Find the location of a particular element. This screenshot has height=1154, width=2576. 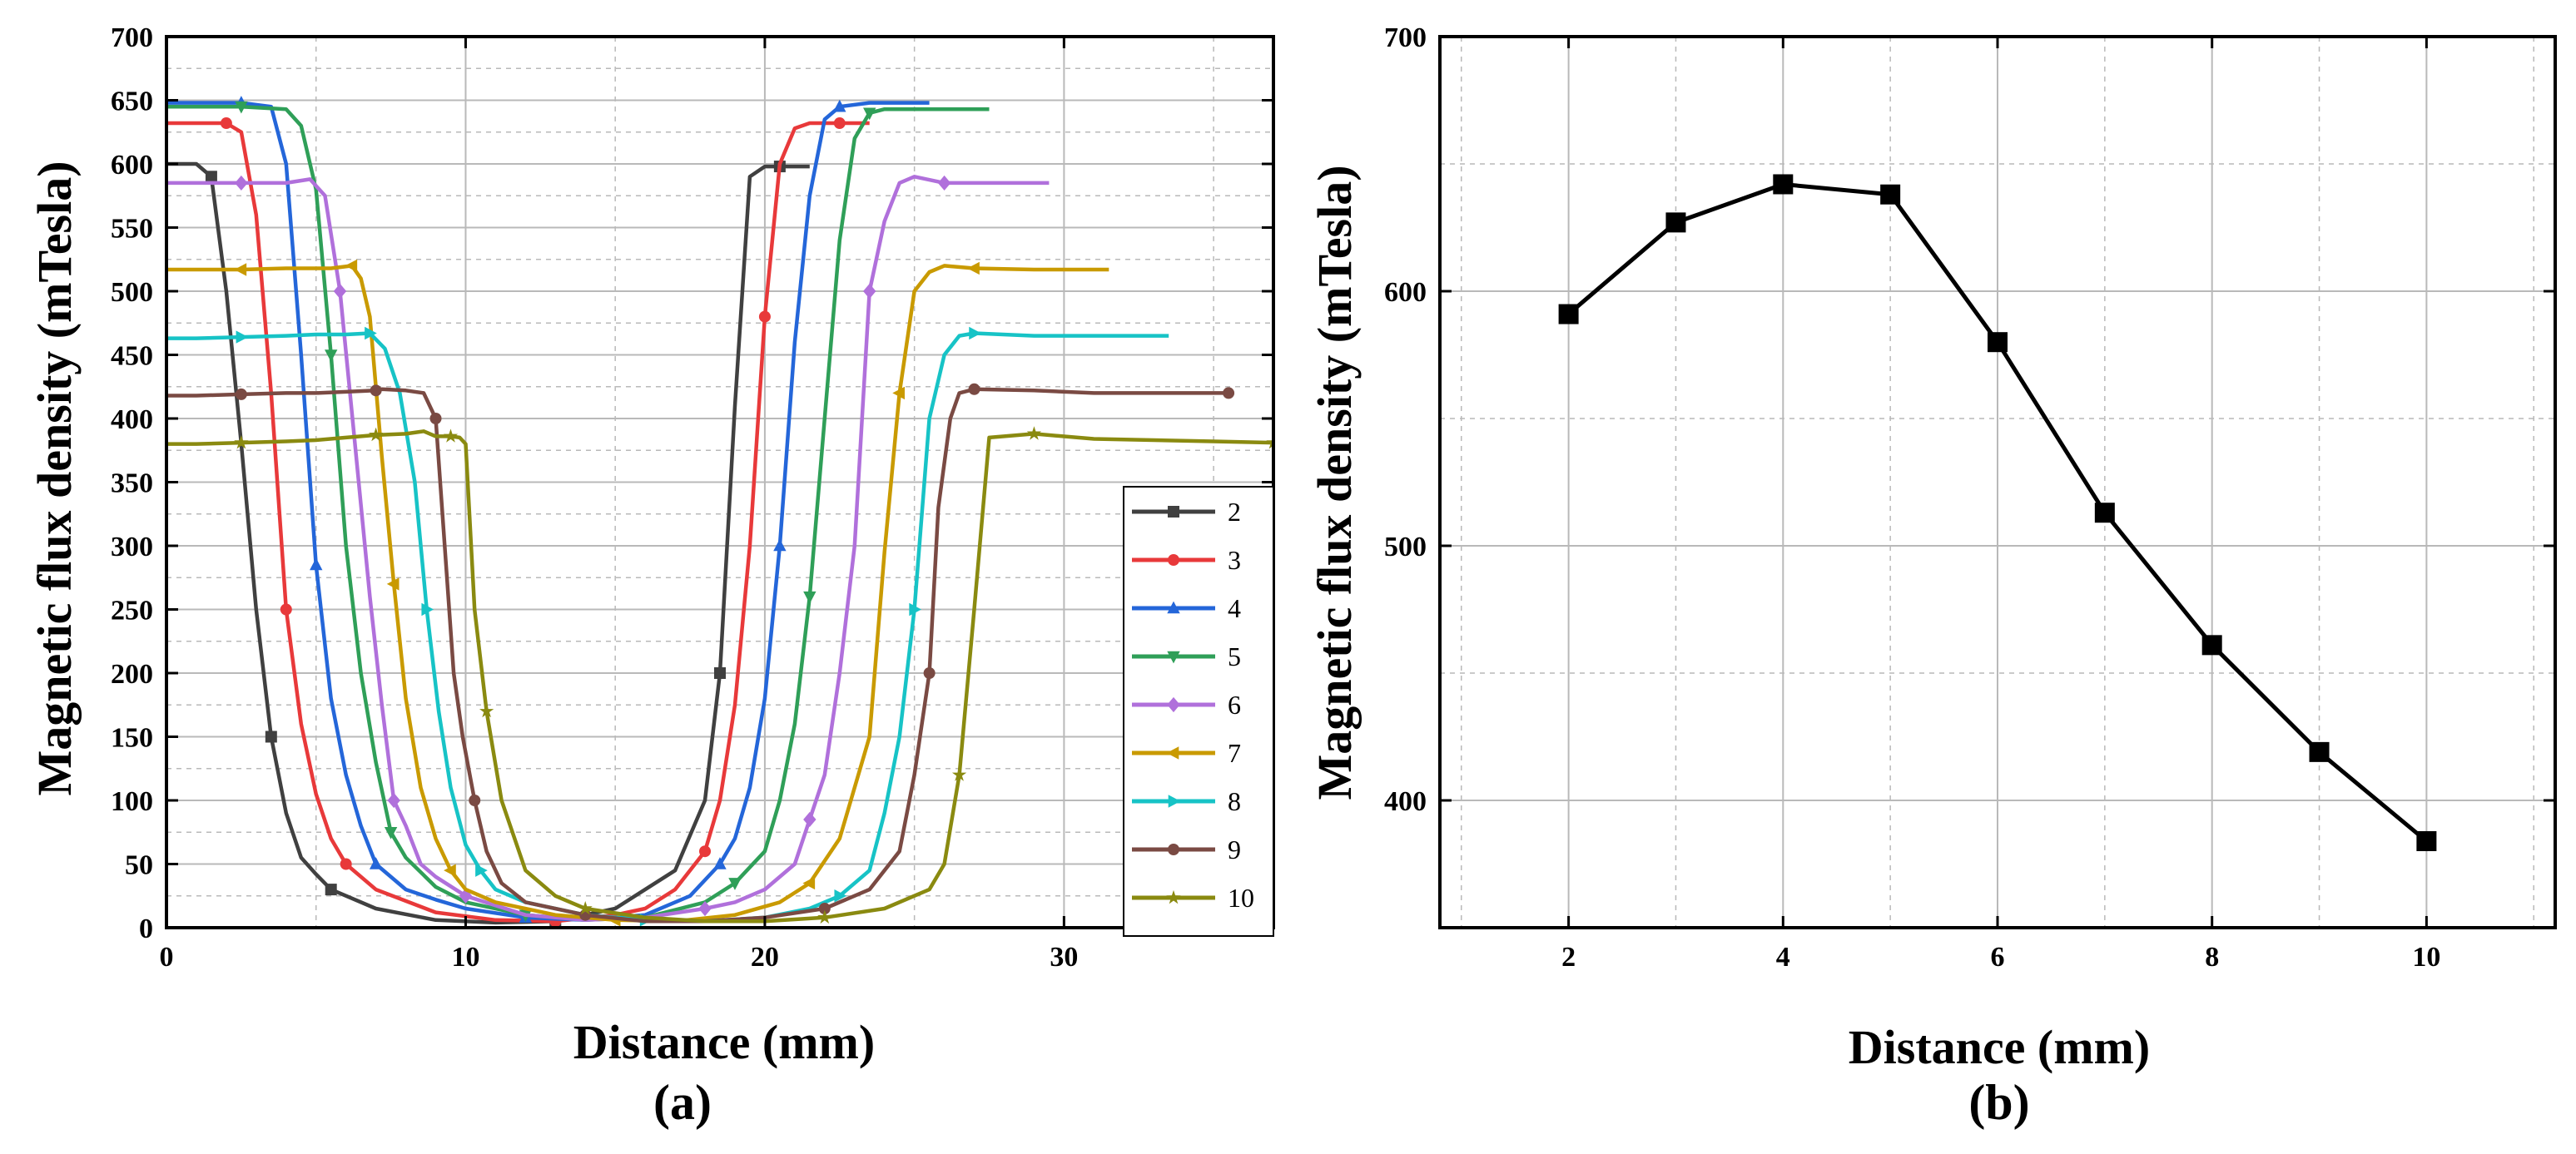

legend-label: 2 is located at coordinates (1234, 512).